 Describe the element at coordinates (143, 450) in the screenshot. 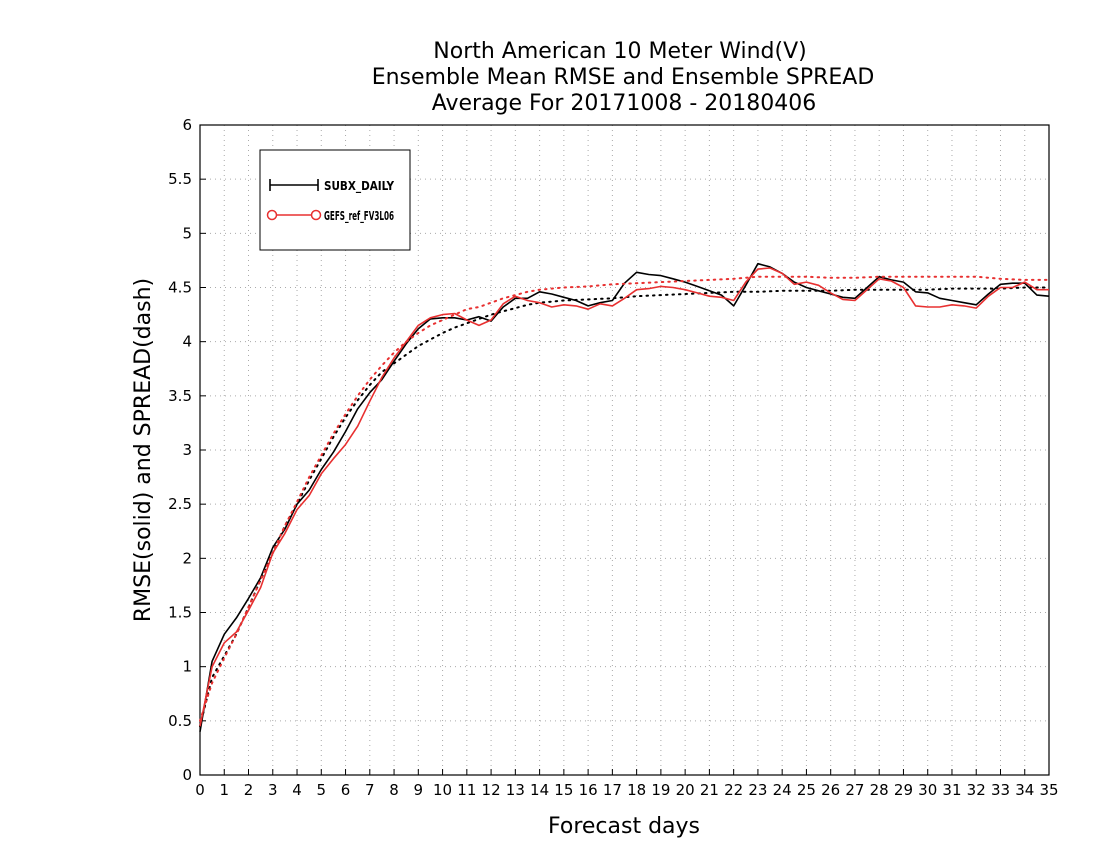

I see `y-axis-label: RMSE(solid) and SPREAD(dash)` at that location.